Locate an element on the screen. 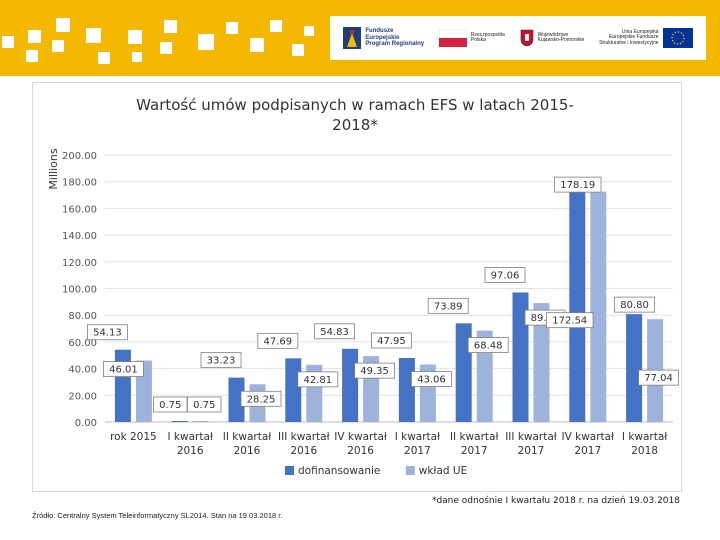 This screenshot has height=540, width=720. y-tick-label: 140.00 is located at coordinates (79, 236).